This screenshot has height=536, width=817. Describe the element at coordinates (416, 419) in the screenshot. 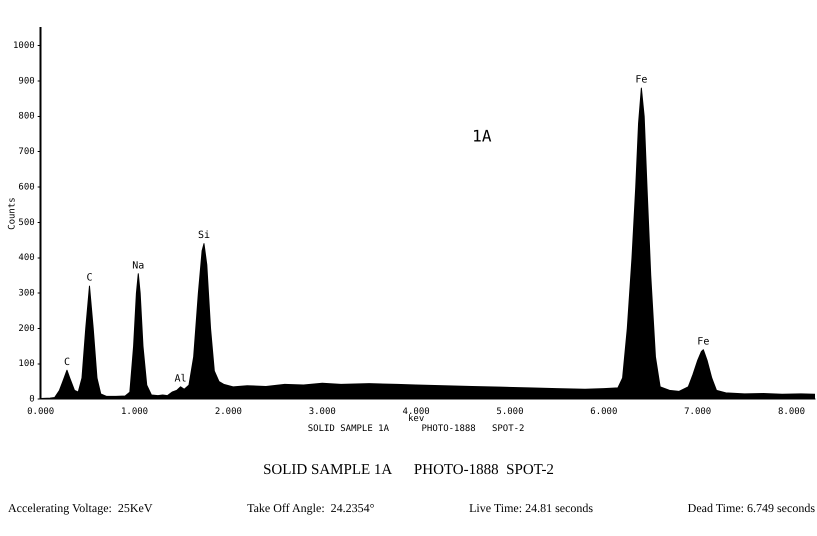

I see `x-axis-title: kev` at that location.